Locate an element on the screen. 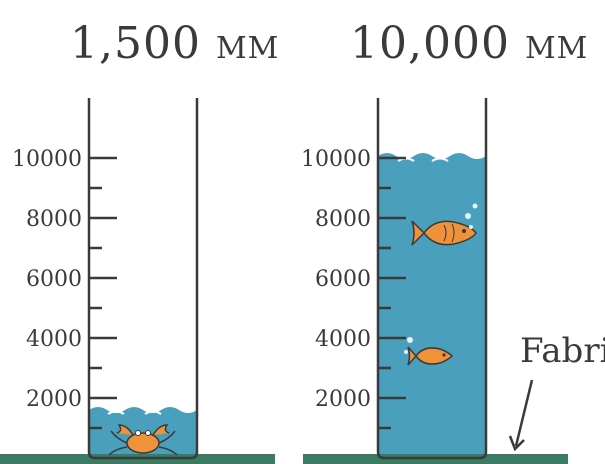 The height and width of the screenshot is (464, 605). right-tick-6000: 6000 is located at coordinates (343, 279).